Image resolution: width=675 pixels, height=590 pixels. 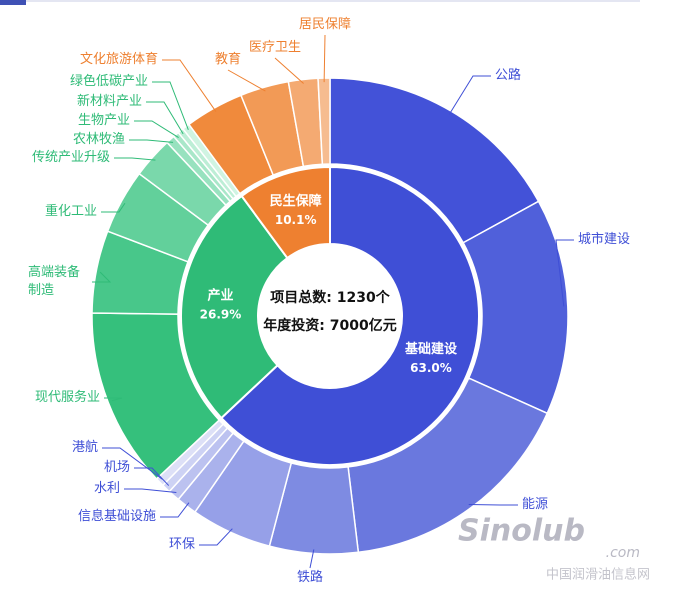 What do you see at coordinates (118, 59) in the screenshot?
I see `slice-label: 文化旅游体育` at bounding box center [118, 59].